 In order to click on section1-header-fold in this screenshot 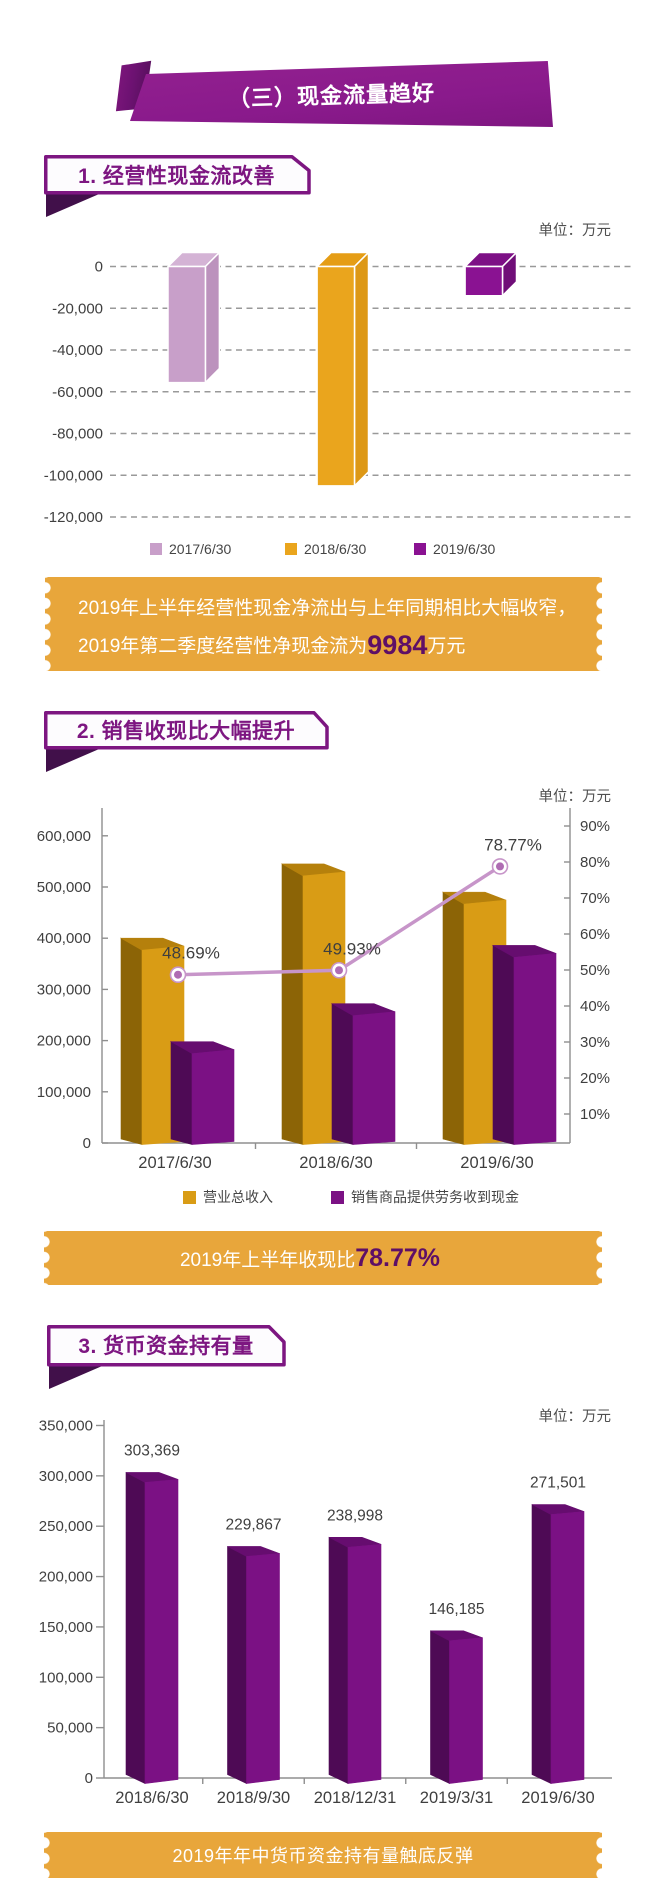, I will do `click(72, 205)`.